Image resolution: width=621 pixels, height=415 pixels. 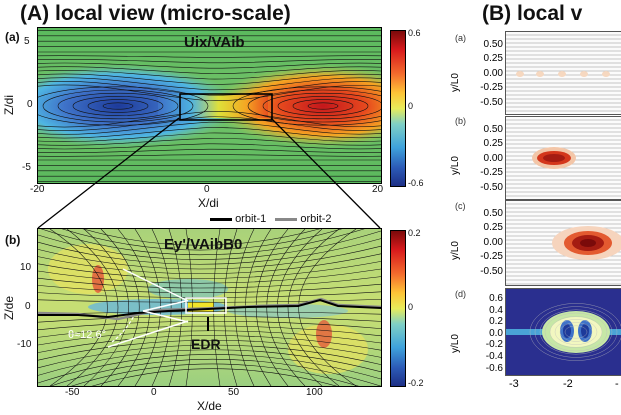 What do you see at coordinates (416, 183) in the screenshot?
I see `top-colorbar-tick: -0.6` at bounding box center [416, 183].